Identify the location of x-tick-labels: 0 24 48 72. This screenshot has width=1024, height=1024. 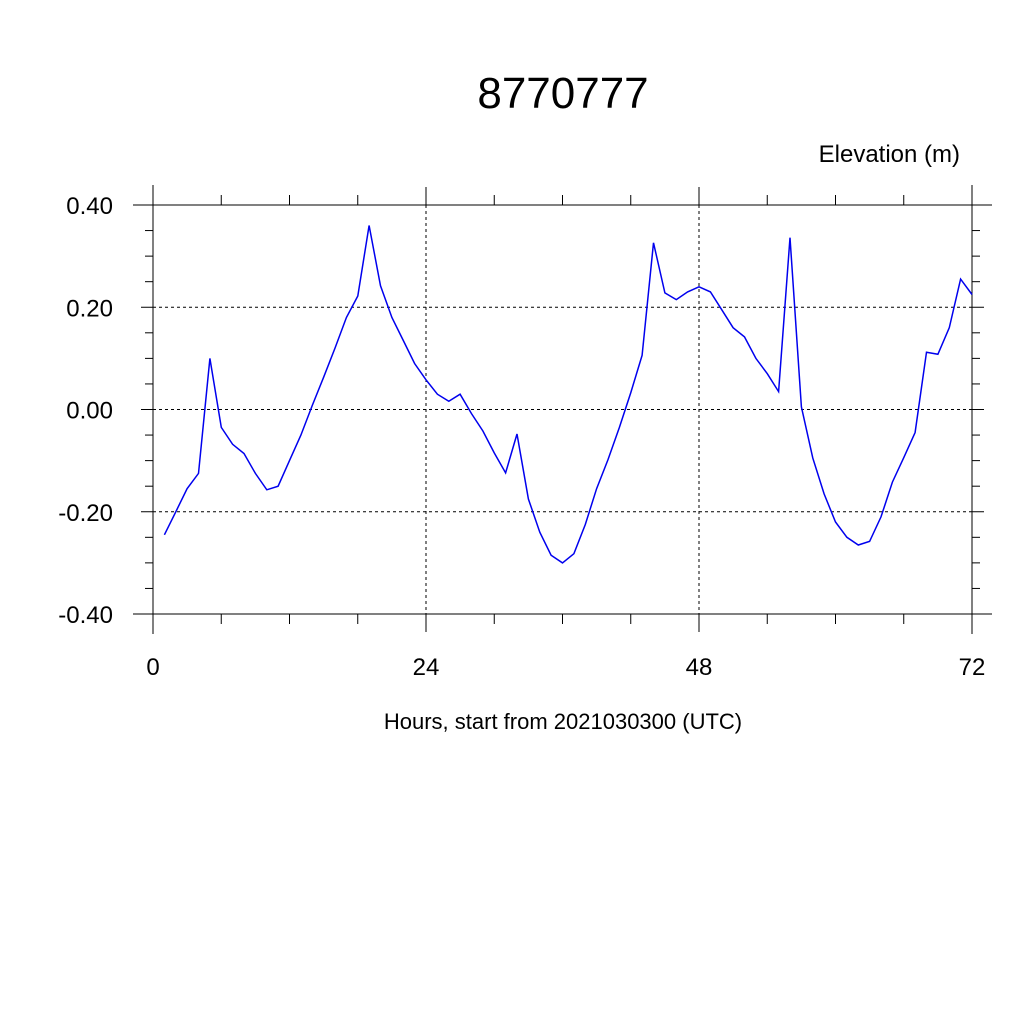
(565, 667).